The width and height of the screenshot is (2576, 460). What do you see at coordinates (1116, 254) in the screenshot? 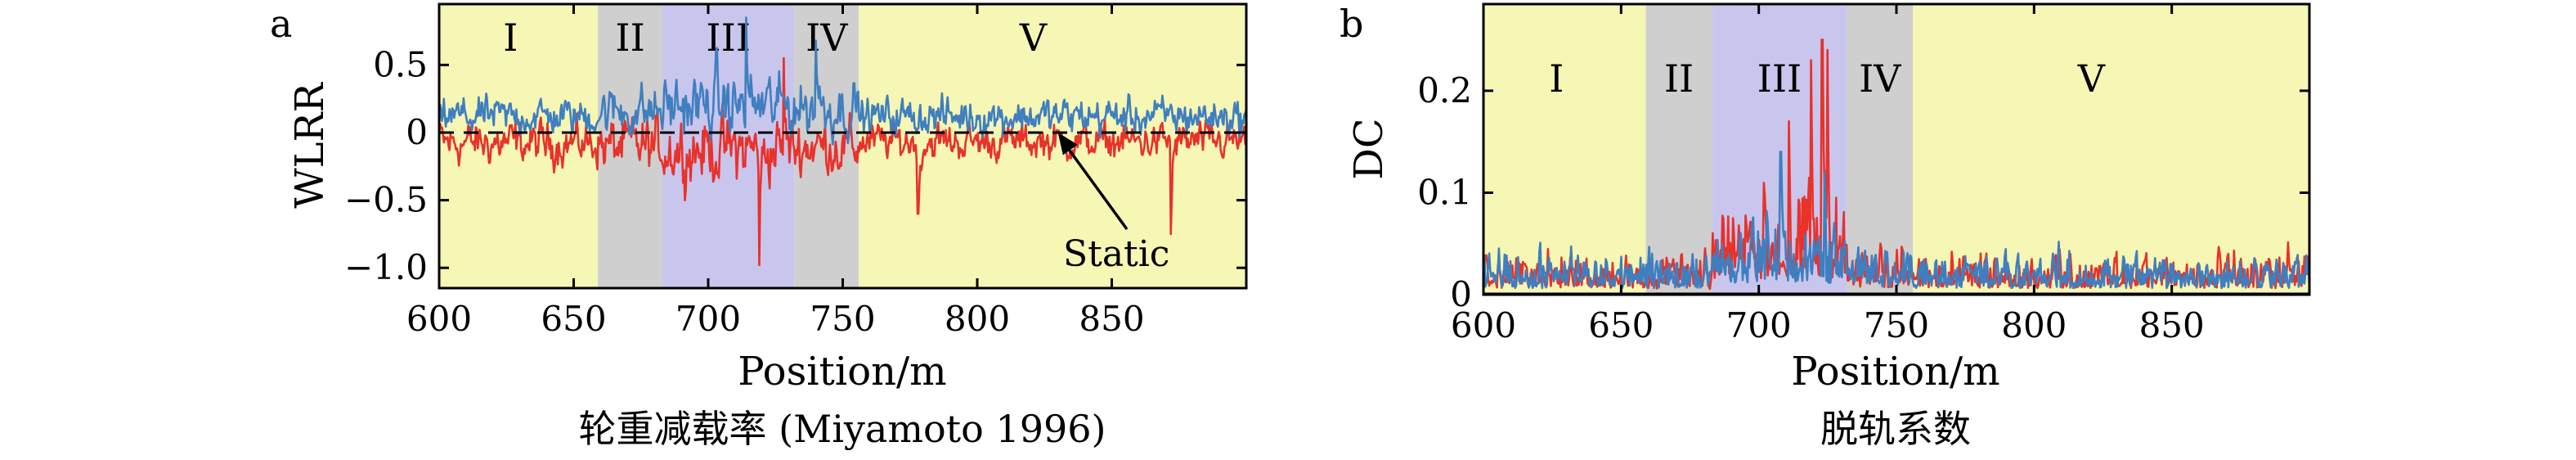
I see `static-annotation-label: Static` at bounding box center [1116, 254].